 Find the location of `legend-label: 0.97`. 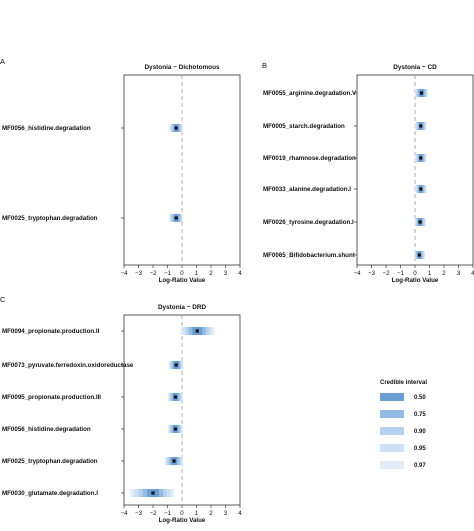

legend-label: 0.97 is located at coordinates (420, 466).